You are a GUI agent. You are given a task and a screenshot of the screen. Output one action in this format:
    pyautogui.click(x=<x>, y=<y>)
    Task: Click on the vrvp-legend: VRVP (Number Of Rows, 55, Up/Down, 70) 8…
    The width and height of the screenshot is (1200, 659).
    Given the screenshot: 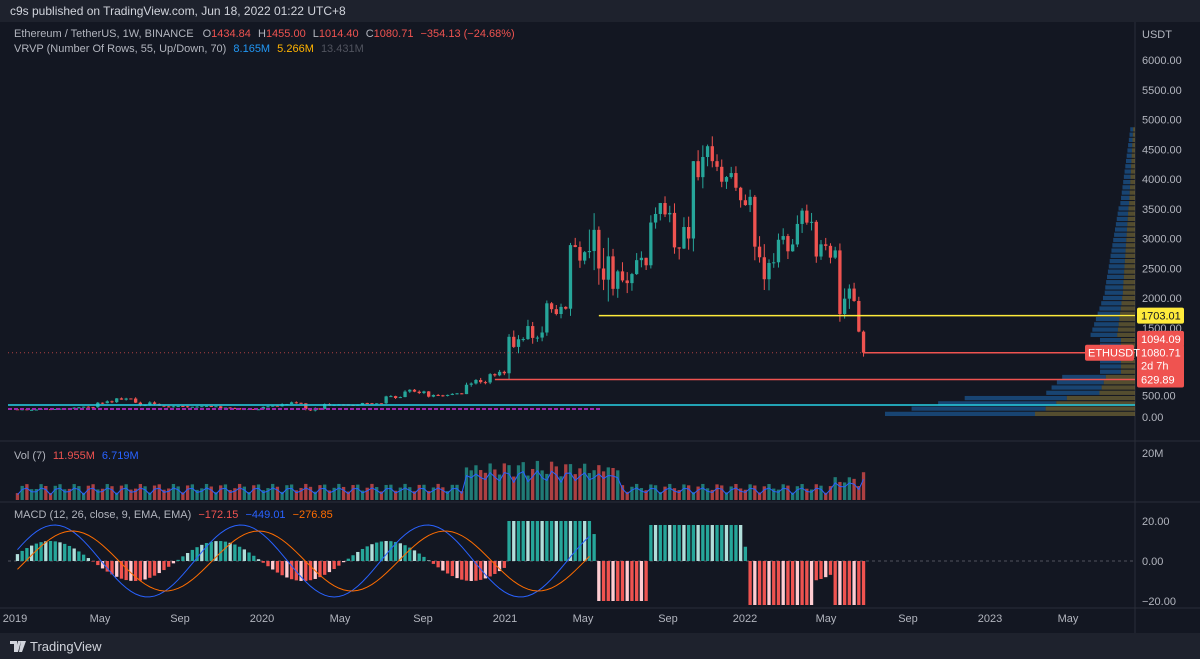 What is the action you would take?
    pyautogui.click(x=189, y=49)
    